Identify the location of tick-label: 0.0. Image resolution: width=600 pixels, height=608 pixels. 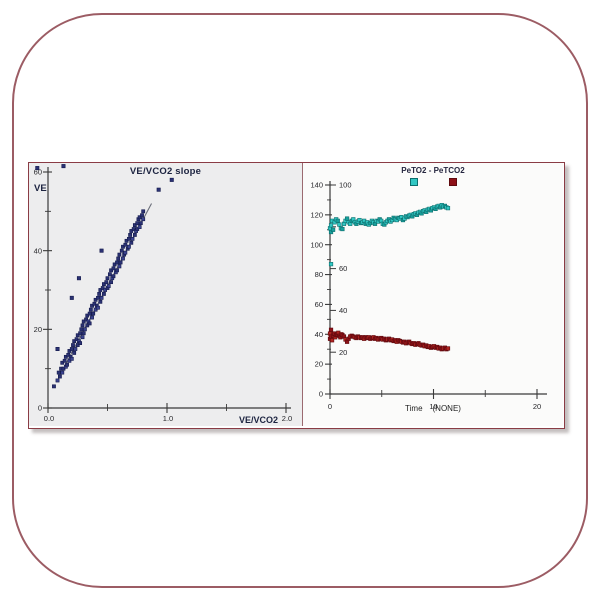
(49, 418).